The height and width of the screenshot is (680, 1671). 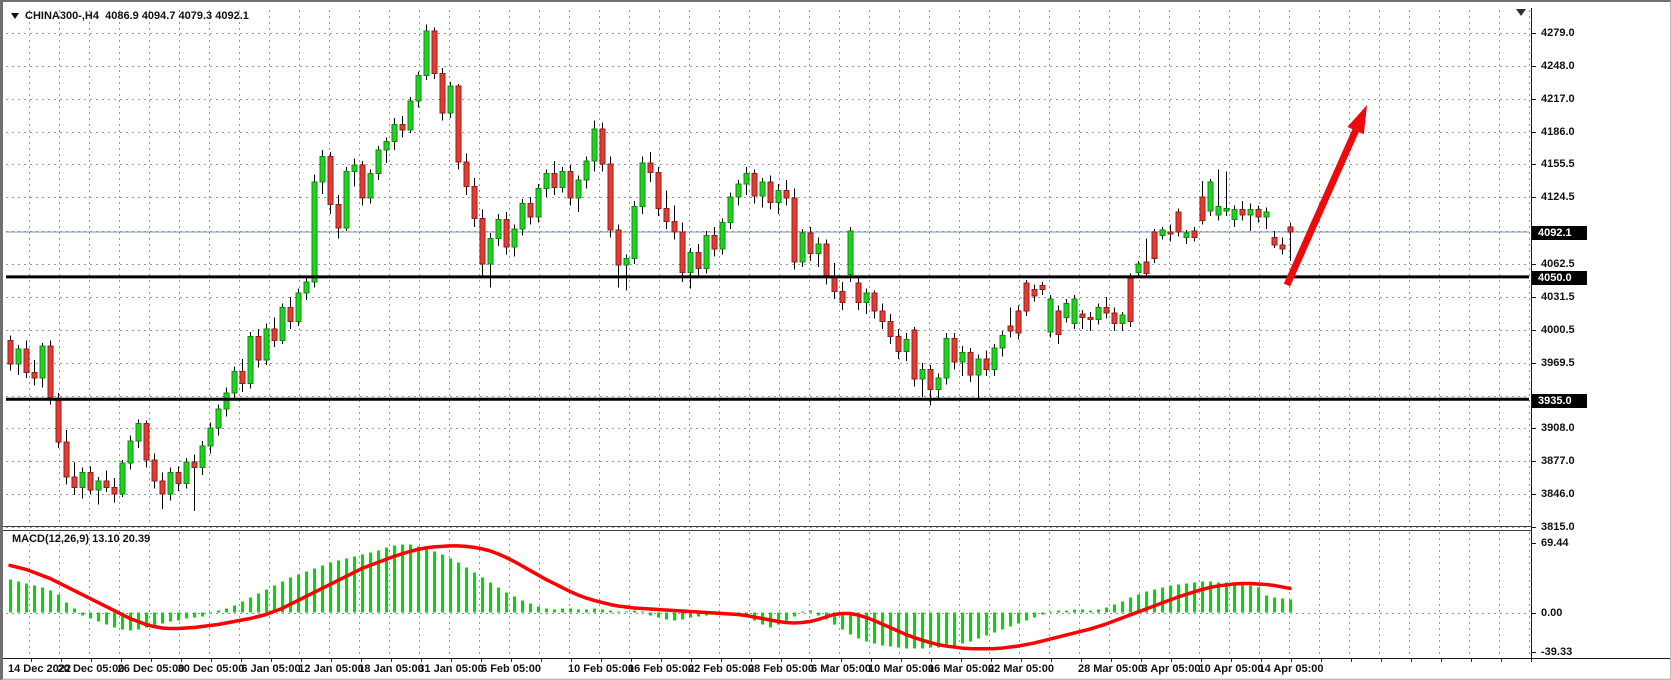 I want to click on time-axis-label: 6 Feb 05:00, so click(x=511, y=669).